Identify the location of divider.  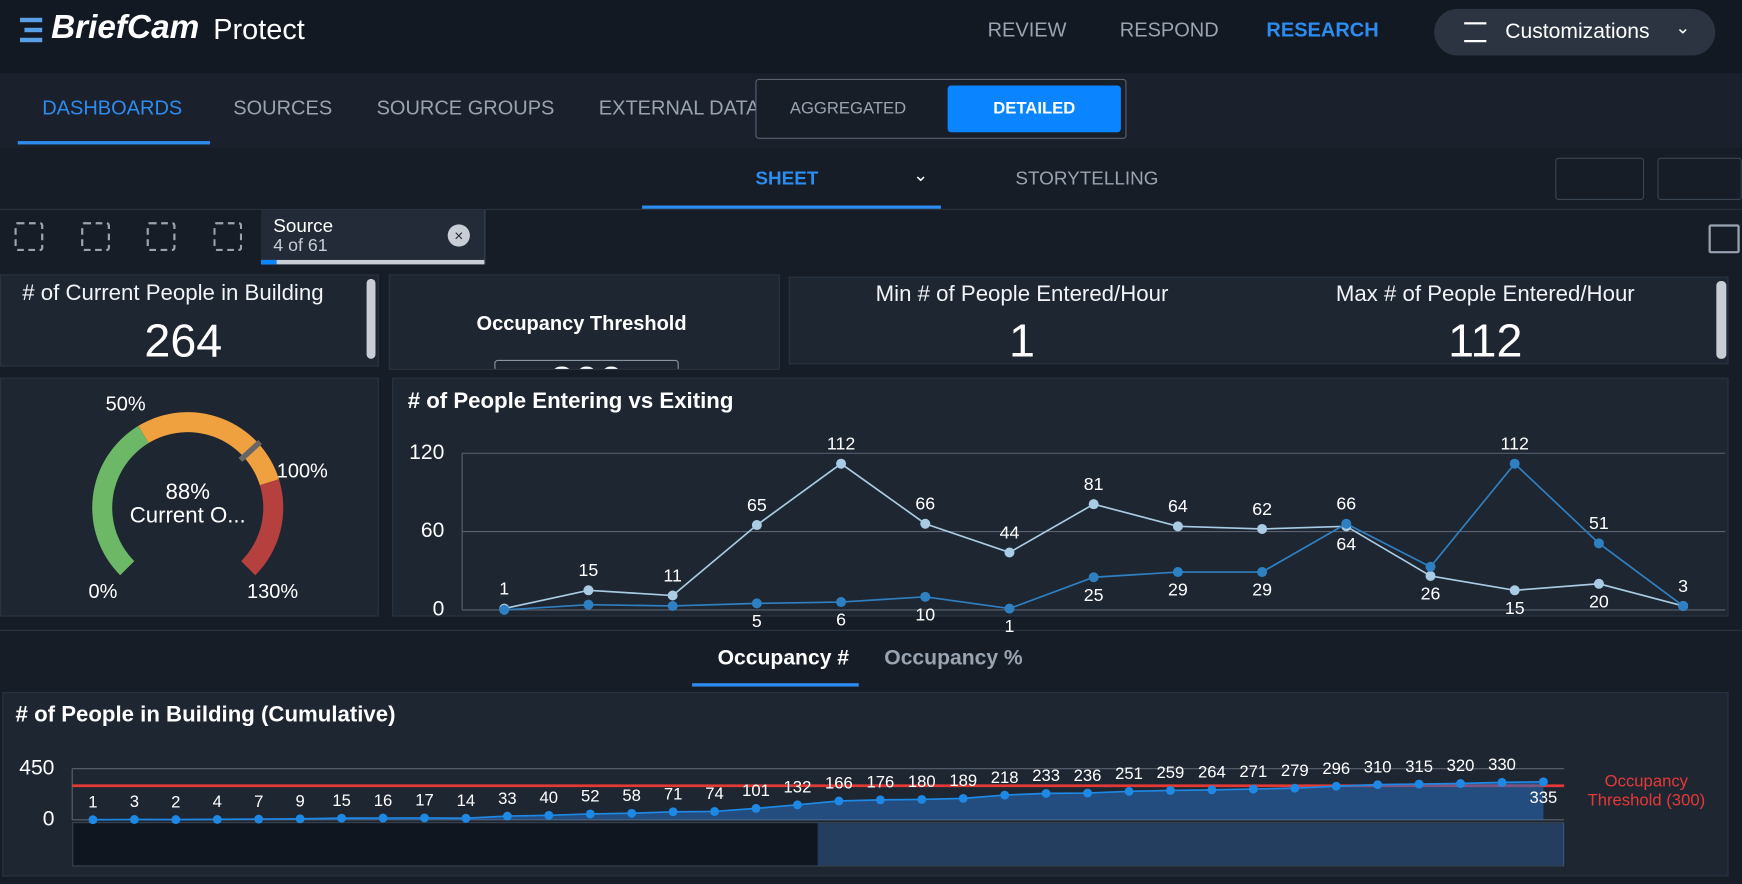
(871, 630).